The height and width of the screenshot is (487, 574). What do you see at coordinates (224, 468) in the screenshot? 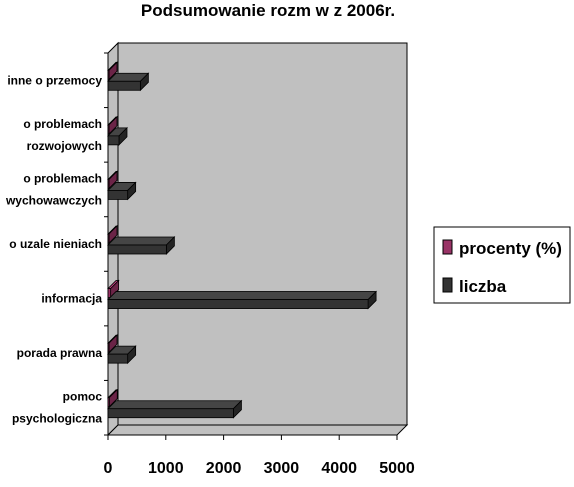
I see `x-tick-label: 2000` at bounding box center [224, 468].